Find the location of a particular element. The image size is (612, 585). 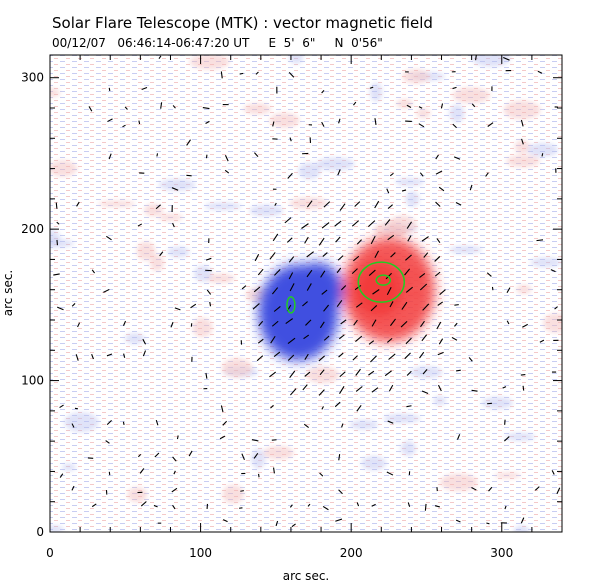

contour-positive-outer is located at coordinates (381, 282).